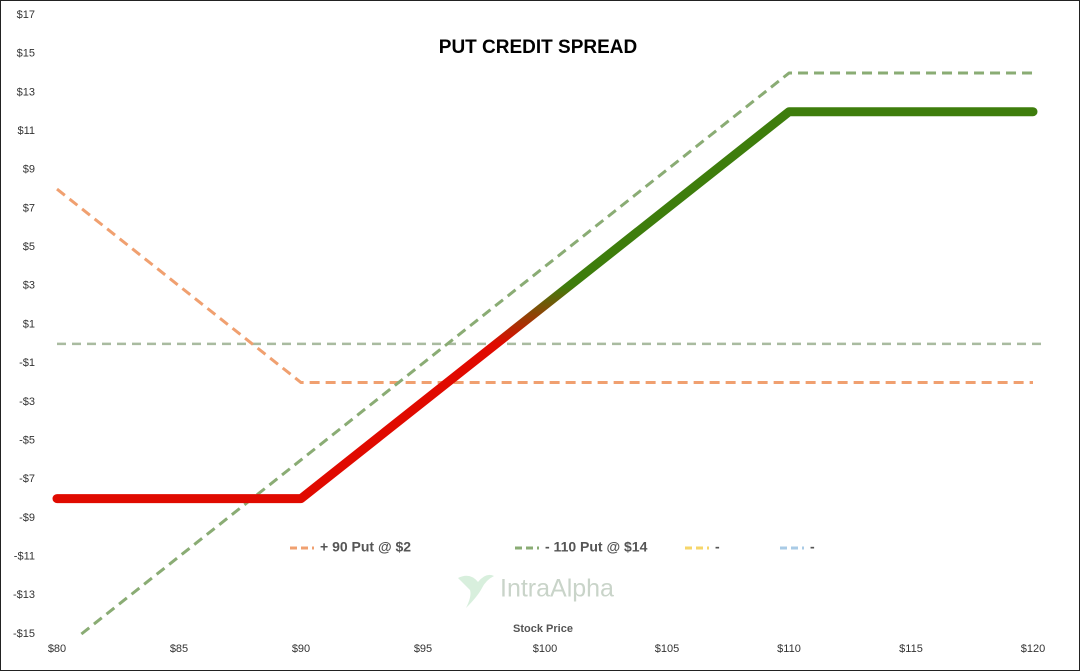 The width and height of the screenshot is (1080, 671). What do you see at coordinates (29, 170) in the screenshot?
I see `y-tick-label: $9` at bounding box center [29, 170].